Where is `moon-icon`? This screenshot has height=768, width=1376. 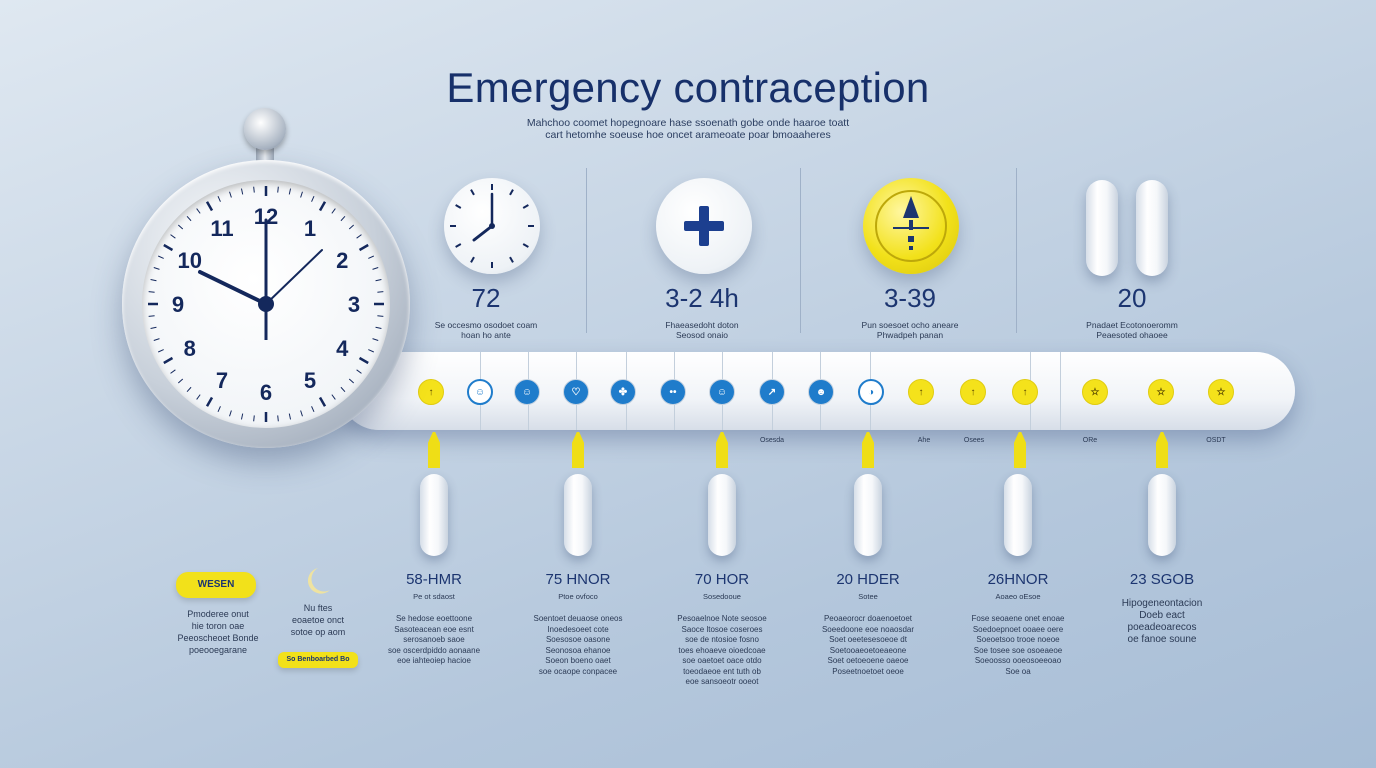 moon-icon is located at coordinates (319, 581).